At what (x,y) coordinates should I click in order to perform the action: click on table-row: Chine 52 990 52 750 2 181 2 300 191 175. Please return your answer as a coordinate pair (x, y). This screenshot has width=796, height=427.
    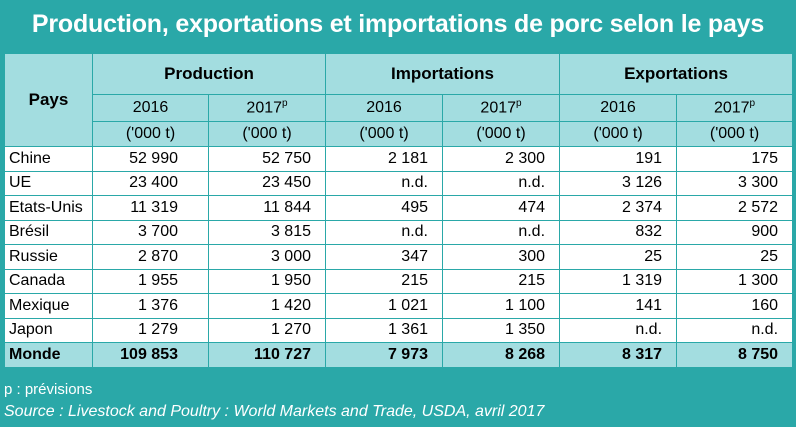
    Looking at the image, I should click on (399, 159).